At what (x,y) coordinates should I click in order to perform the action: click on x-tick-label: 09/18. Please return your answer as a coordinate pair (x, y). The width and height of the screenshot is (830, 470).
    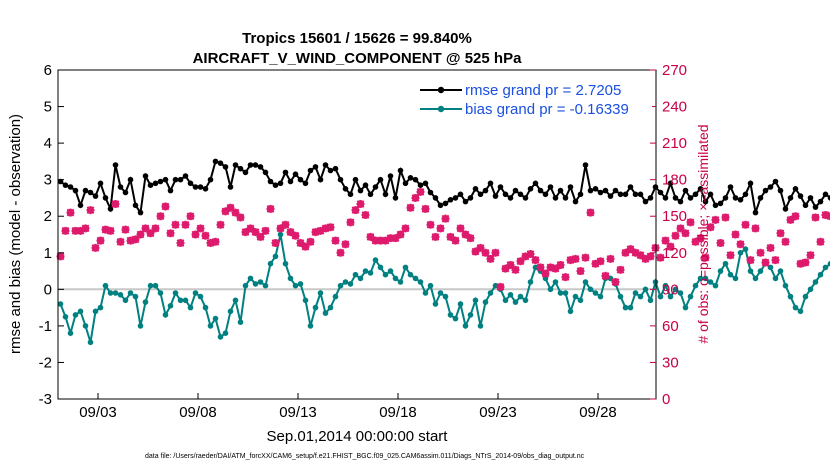
    Looking at the image, I should click on (398, 412).